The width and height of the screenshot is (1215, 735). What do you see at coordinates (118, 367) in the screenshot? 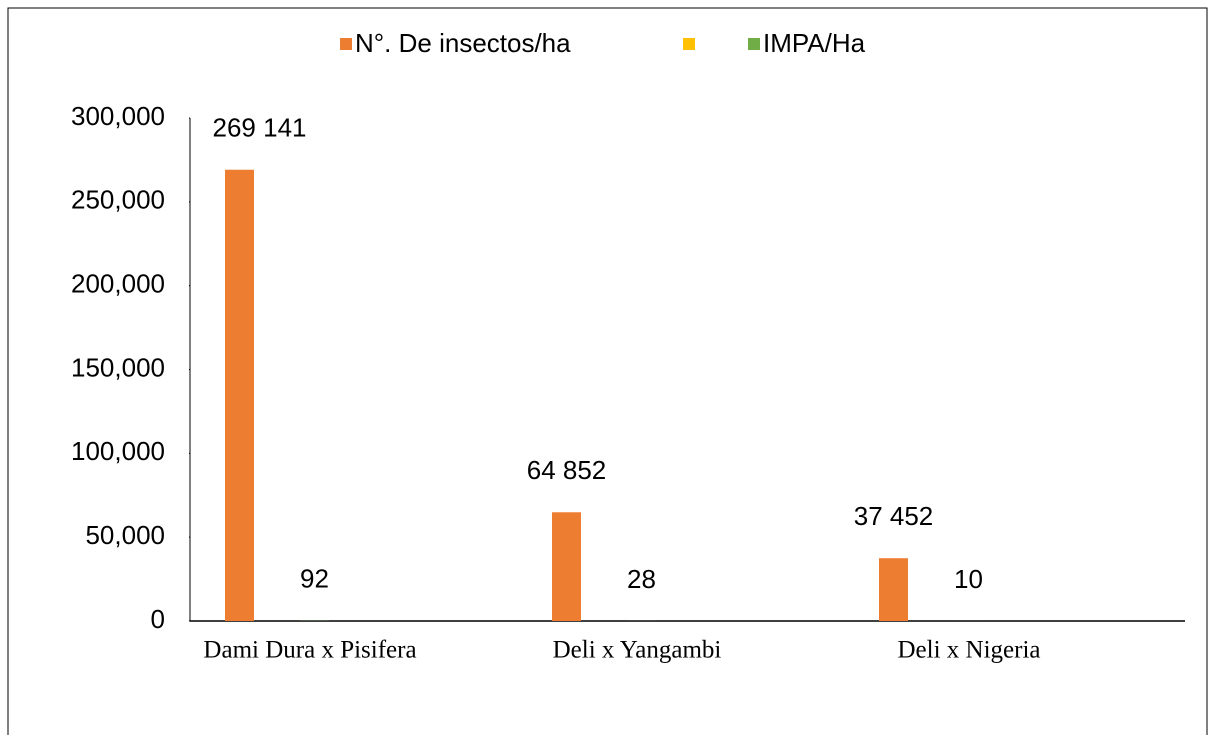
I see `y-tick-label: 150,000` at bounding box center [118, 367].